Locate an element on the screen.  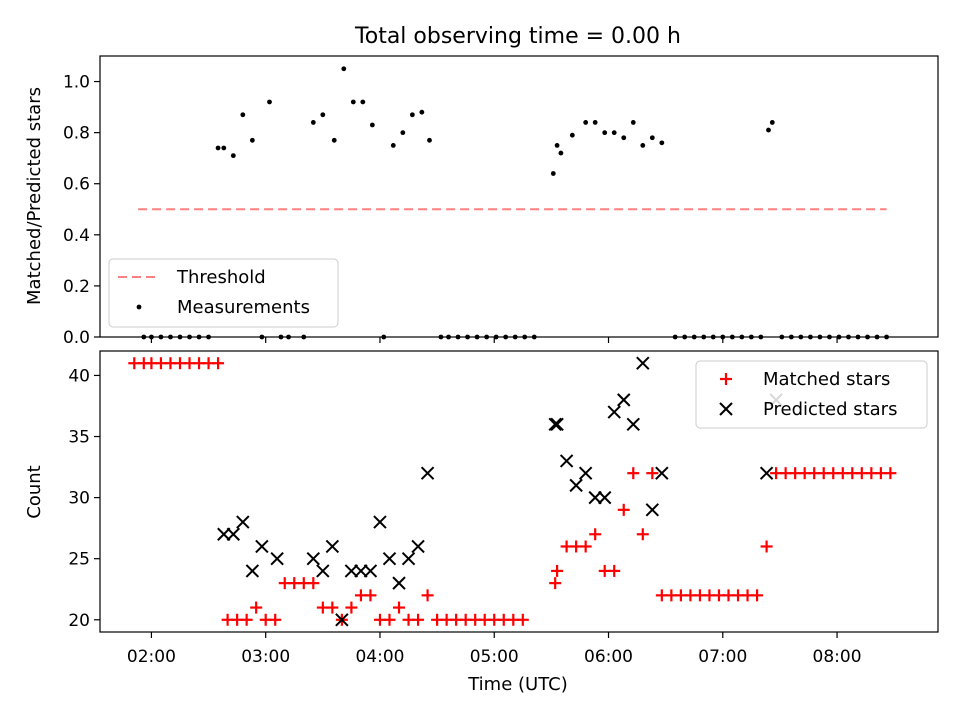
y-tick-label: 25 is located at coordinates (79, 560).